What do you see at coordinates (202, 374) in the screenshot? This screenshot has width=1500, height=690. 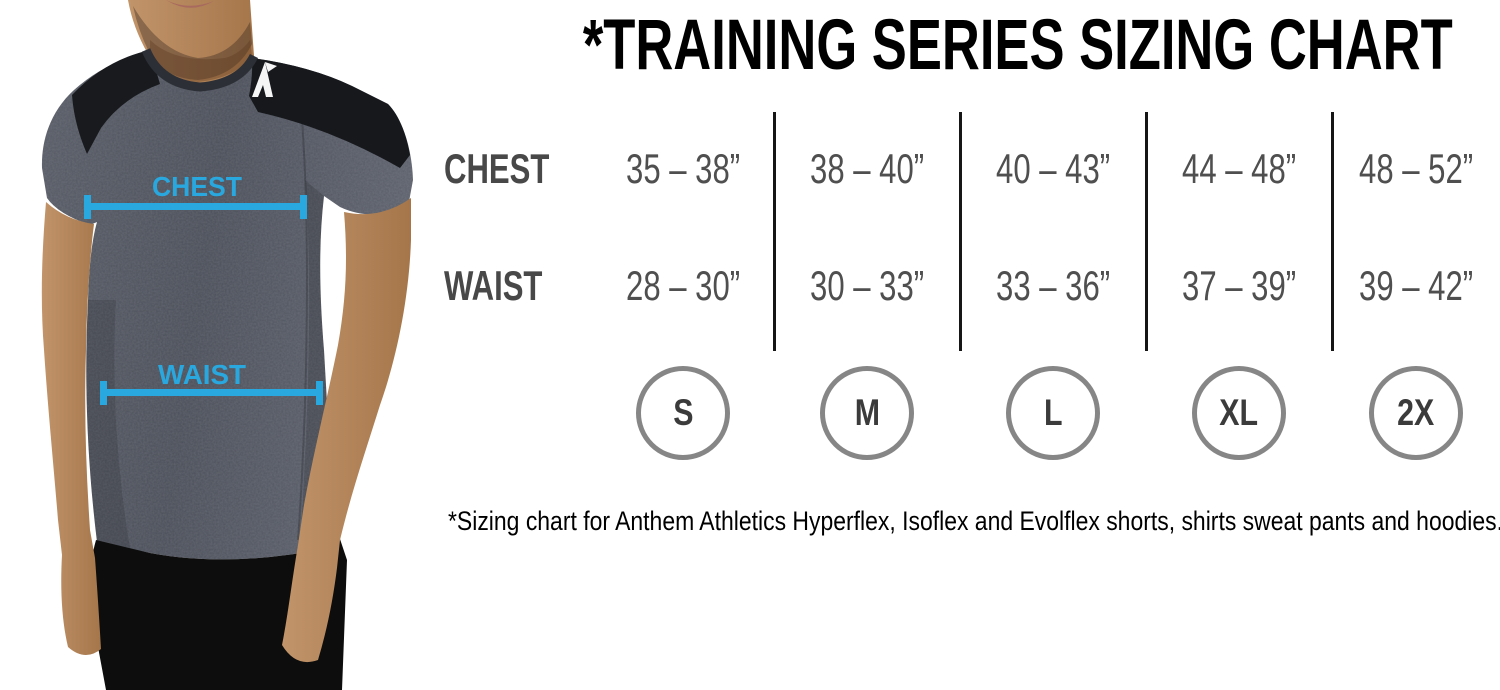 I see `waist-measure-label: WAIST` at bounding box center [202, 374].